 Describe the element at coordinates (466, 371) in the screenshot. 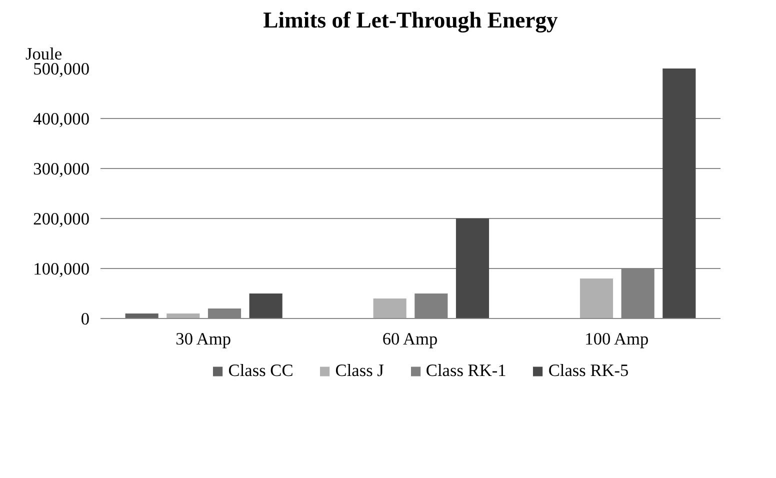

I see `legend-label: Class RK-1` at that location.